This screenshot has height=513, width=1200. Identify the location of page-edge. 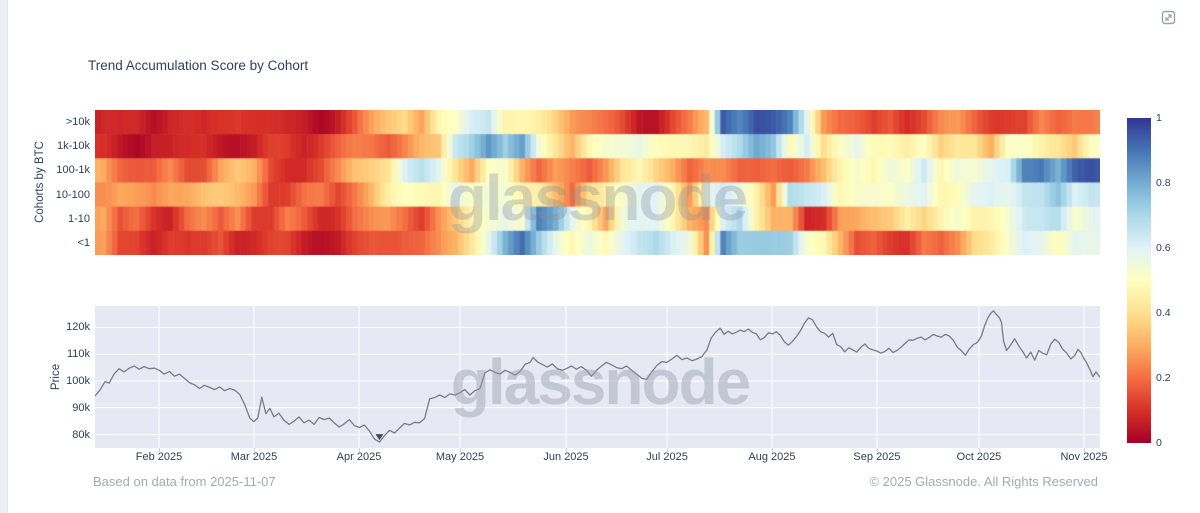
(4, 256).